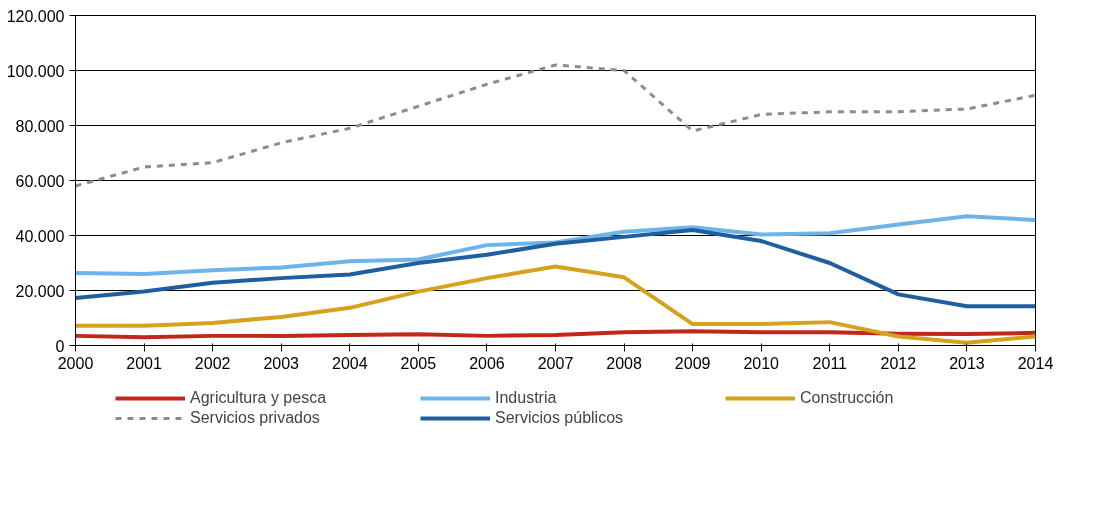 The height and width of the screenshot is (510, 1104). I want to click on x-tick-label: 2001, so click(144, 363).